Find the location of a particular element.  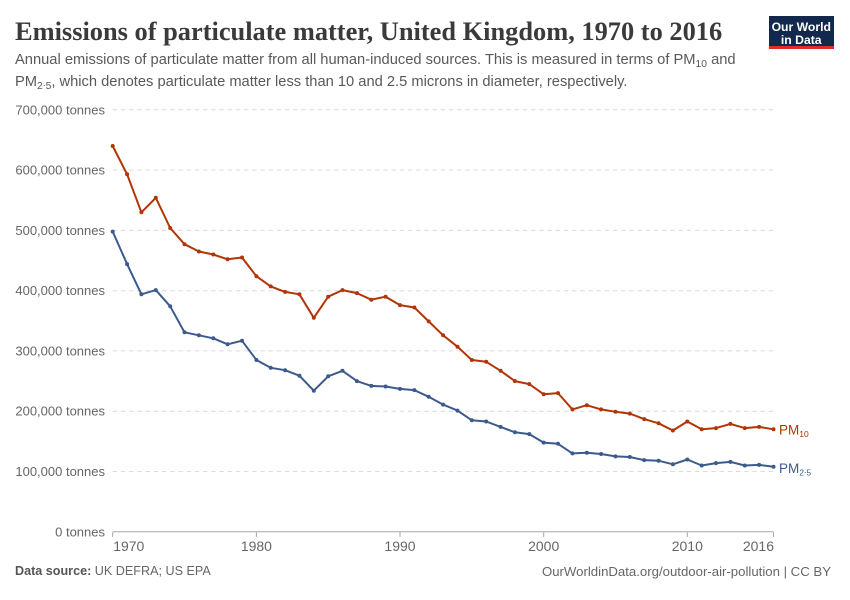

svg-text: 200,000 tonnes is located at coordinates (60, 411).